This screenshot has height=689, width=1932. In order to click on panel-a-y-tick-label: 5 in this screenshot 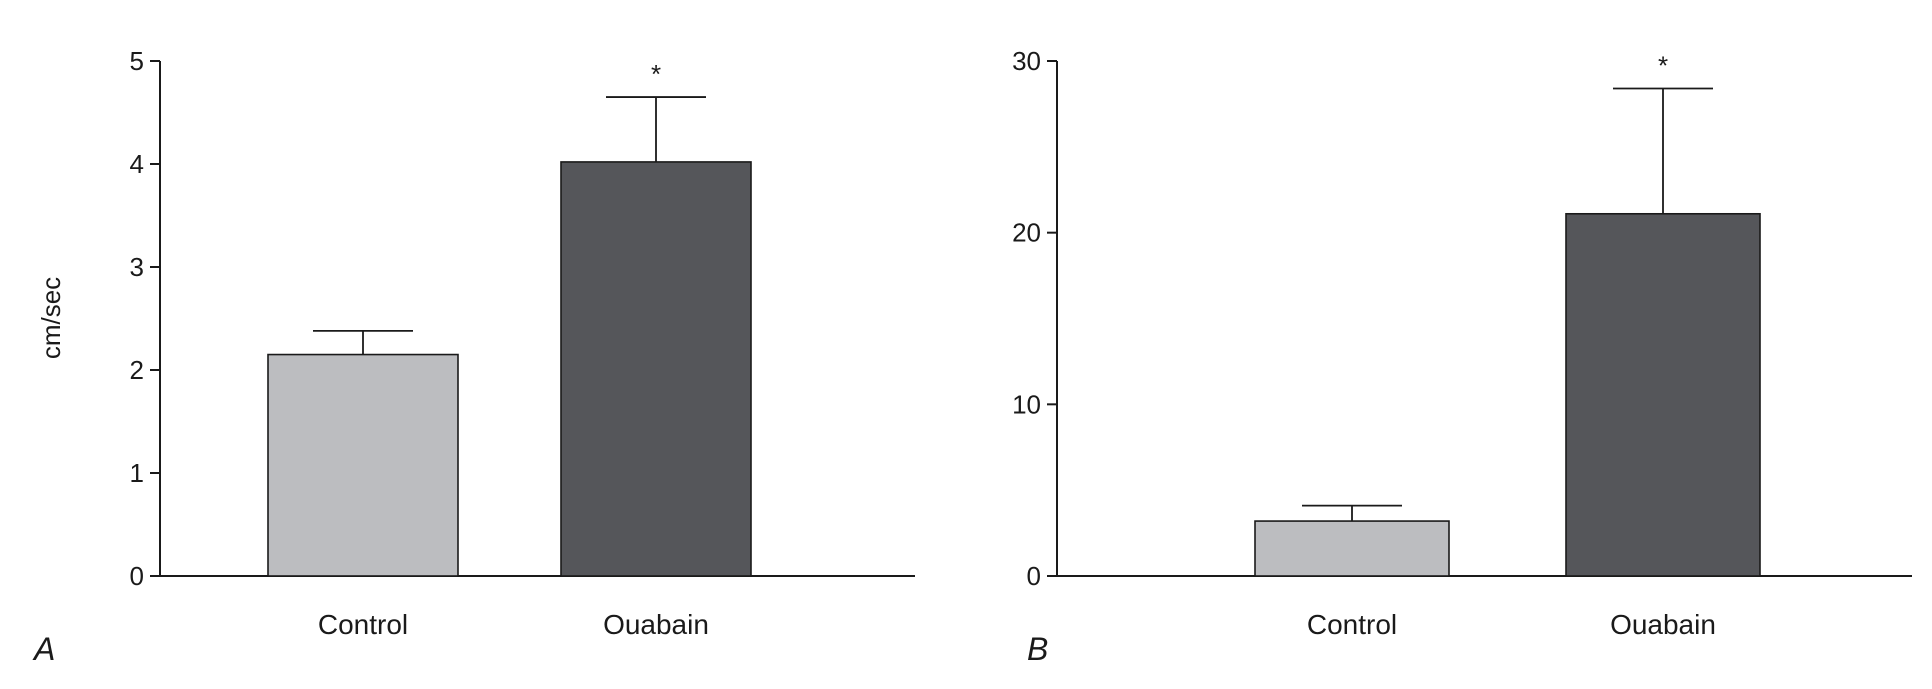, I will do `click(137, 61)`.